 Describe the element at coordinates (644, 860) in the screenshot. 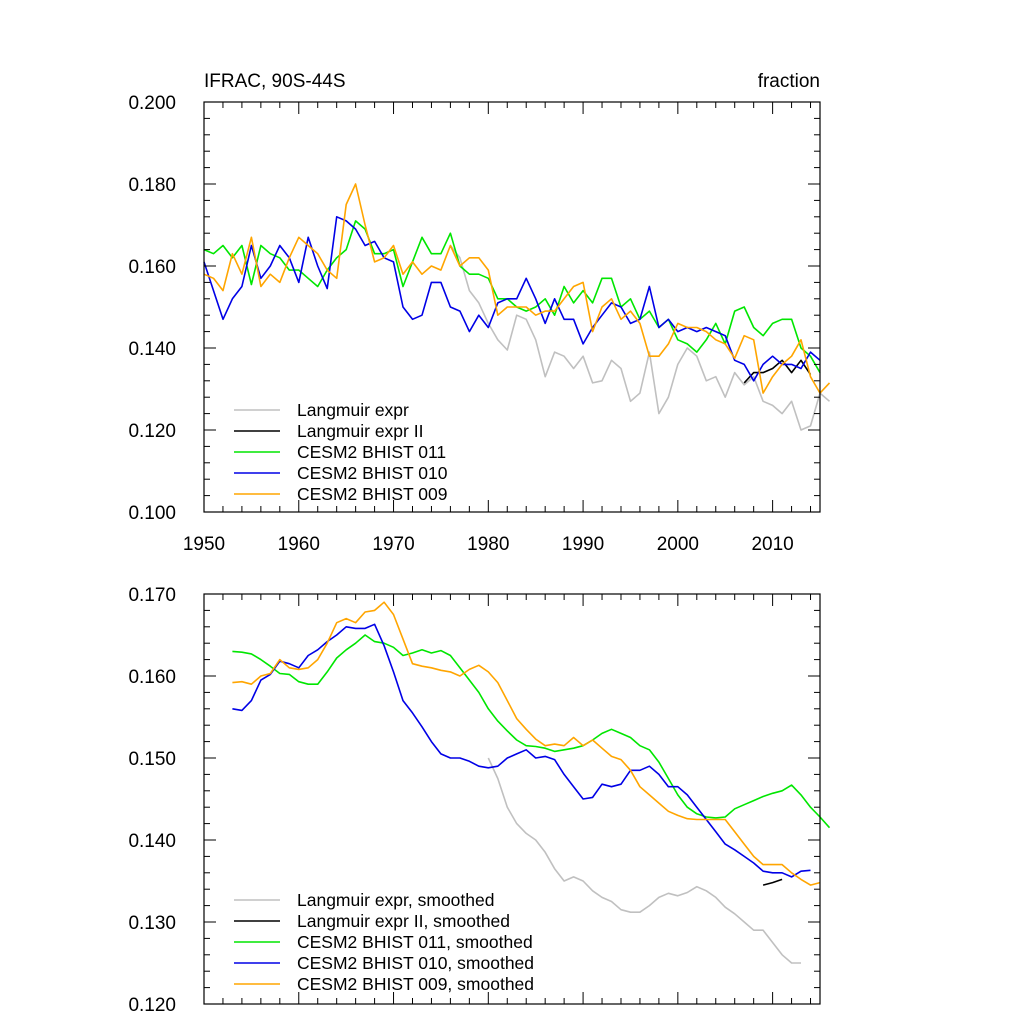

I see `bottom-series-langmuir-expr-smoothed` at that location.